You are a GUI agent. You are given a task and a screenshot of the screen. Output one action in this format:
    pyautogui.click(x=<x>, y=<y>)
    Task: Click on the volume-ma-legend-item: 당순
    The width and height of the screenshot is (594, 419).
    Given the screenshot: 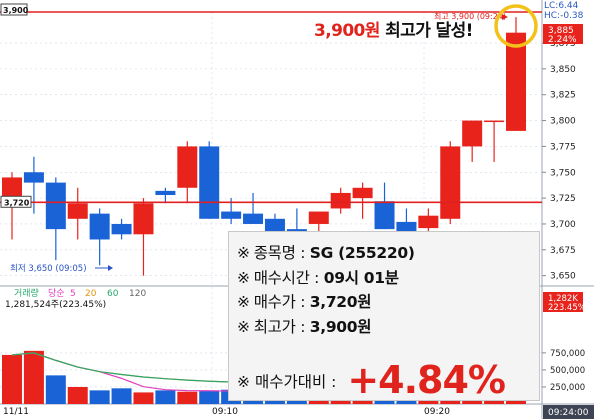 What is the action you would take?
    pyautogui.click(x=56, y=293)
    